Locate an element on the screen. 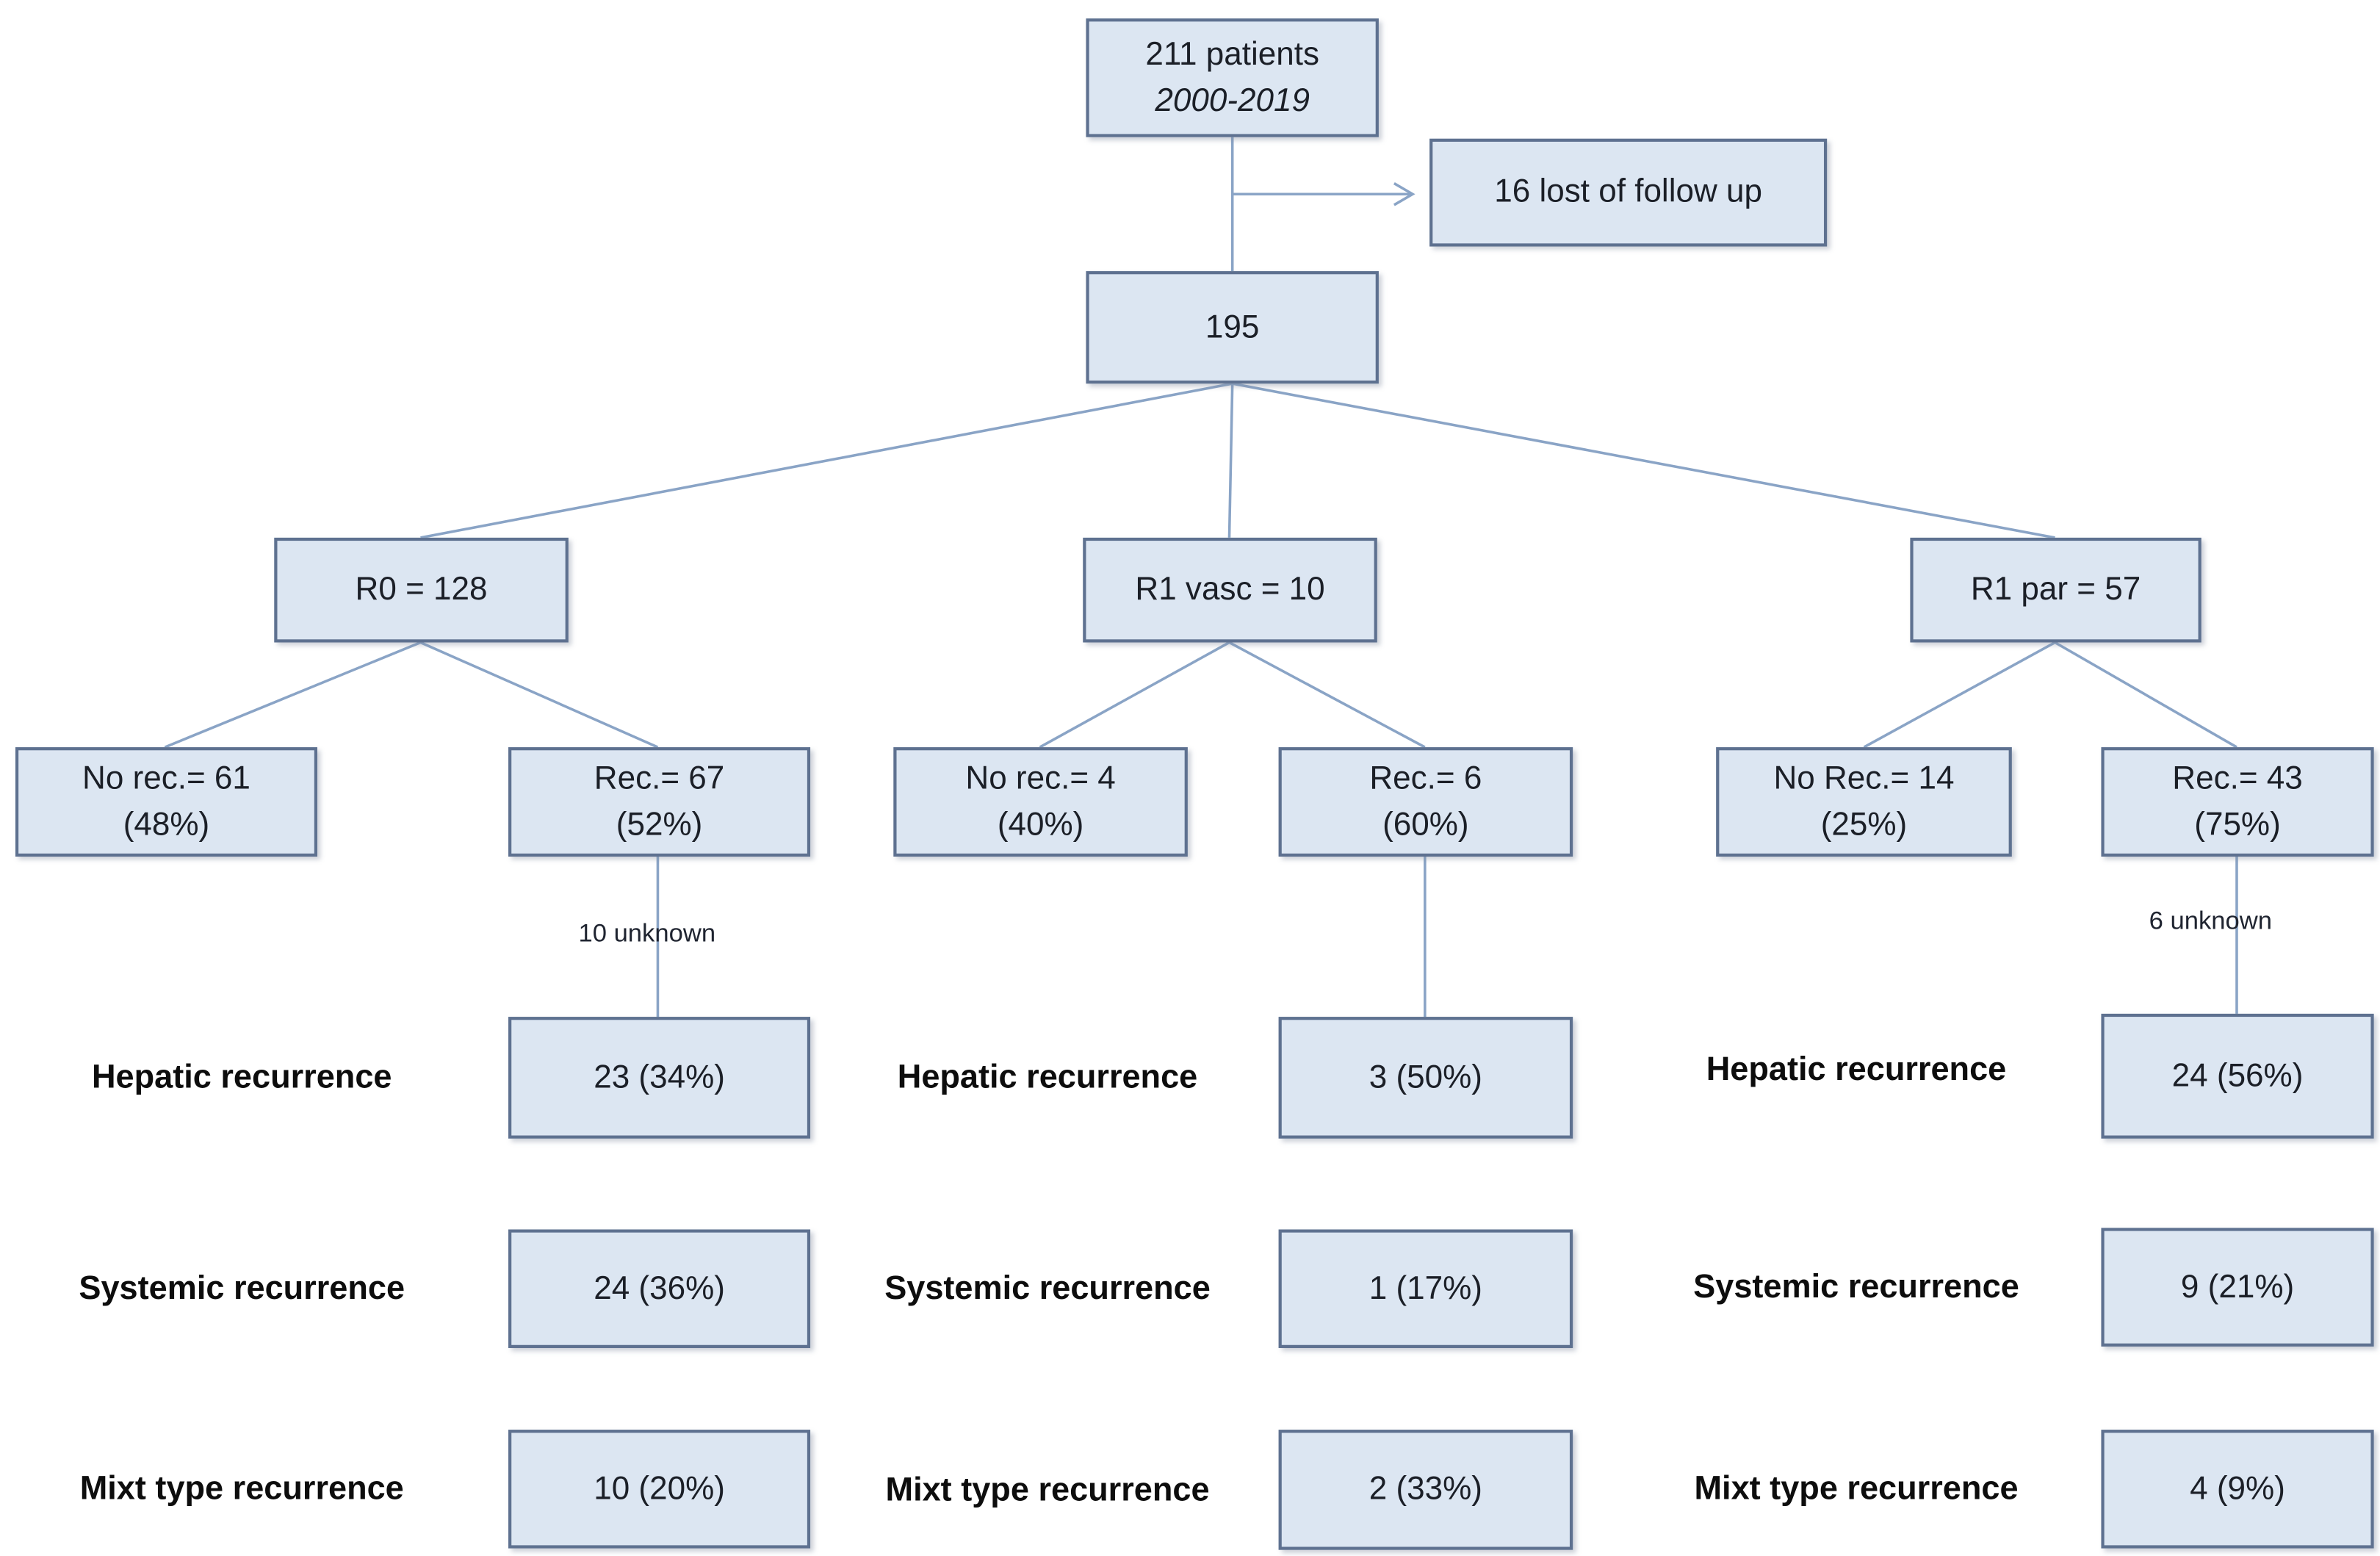 This screenshot has width=2380, height=1556. box-r0: R0 = 128 is located at coordinates (421, 590).